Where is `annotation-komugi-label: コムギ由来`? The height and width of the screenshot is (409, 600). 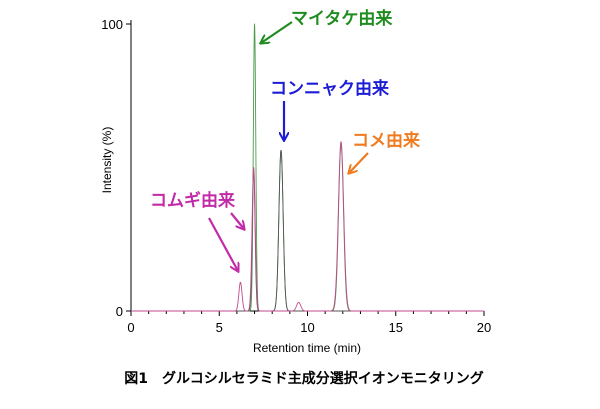 annotation-komugi-label: コムギ由来 is located at coordinates (193, 200).